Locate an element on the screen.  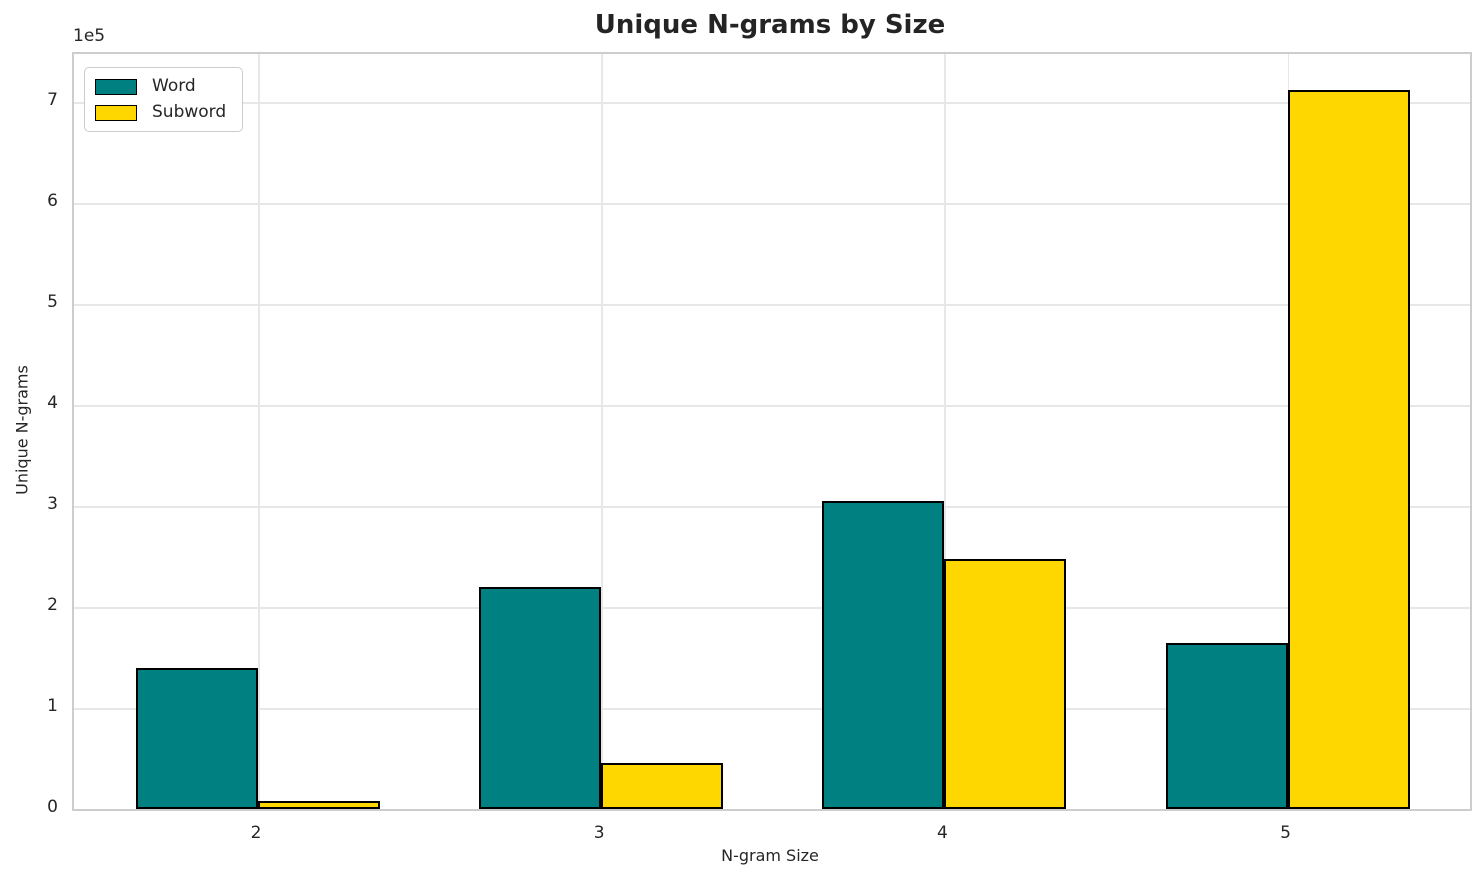
y-tick-label: 1 is located at coordinates (52, 706).